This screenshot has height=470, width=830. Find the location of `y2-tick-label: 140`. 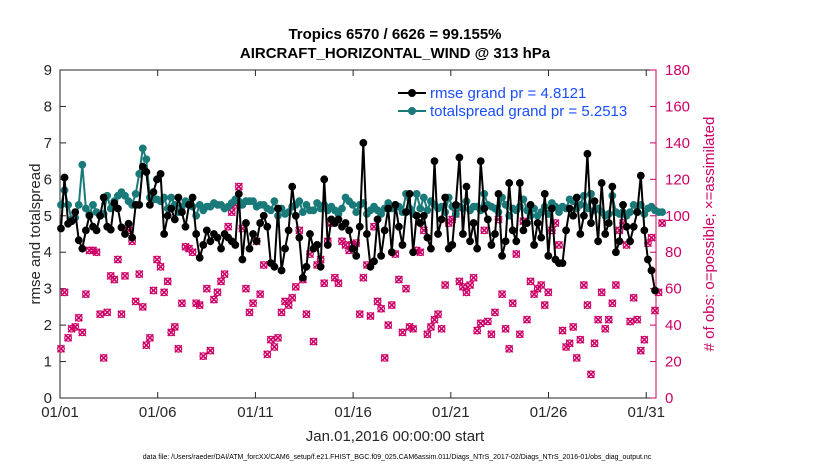

y2-tick-label: 140 is located at coordinates (677, 143).